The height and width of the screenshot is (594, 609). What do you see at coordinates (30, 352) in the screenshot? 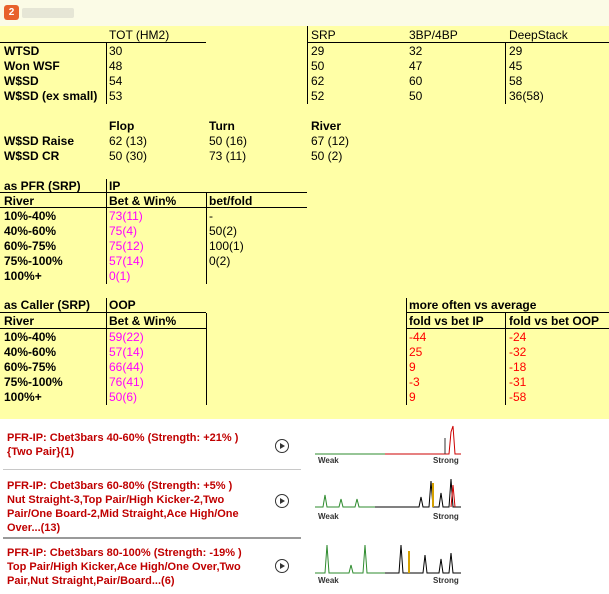
I see `caller-row-label: 40%-60%` at bounding box center [30, 352].